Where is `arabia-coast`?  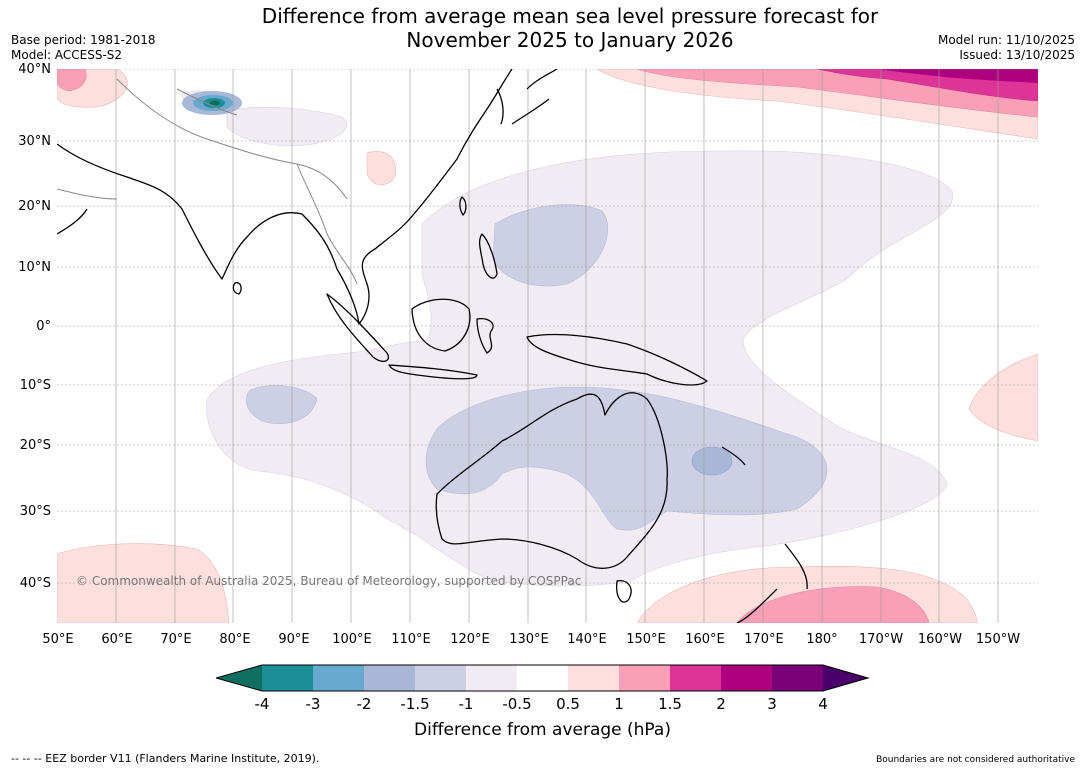 arabia-coast is located at coordinates (72, 221).